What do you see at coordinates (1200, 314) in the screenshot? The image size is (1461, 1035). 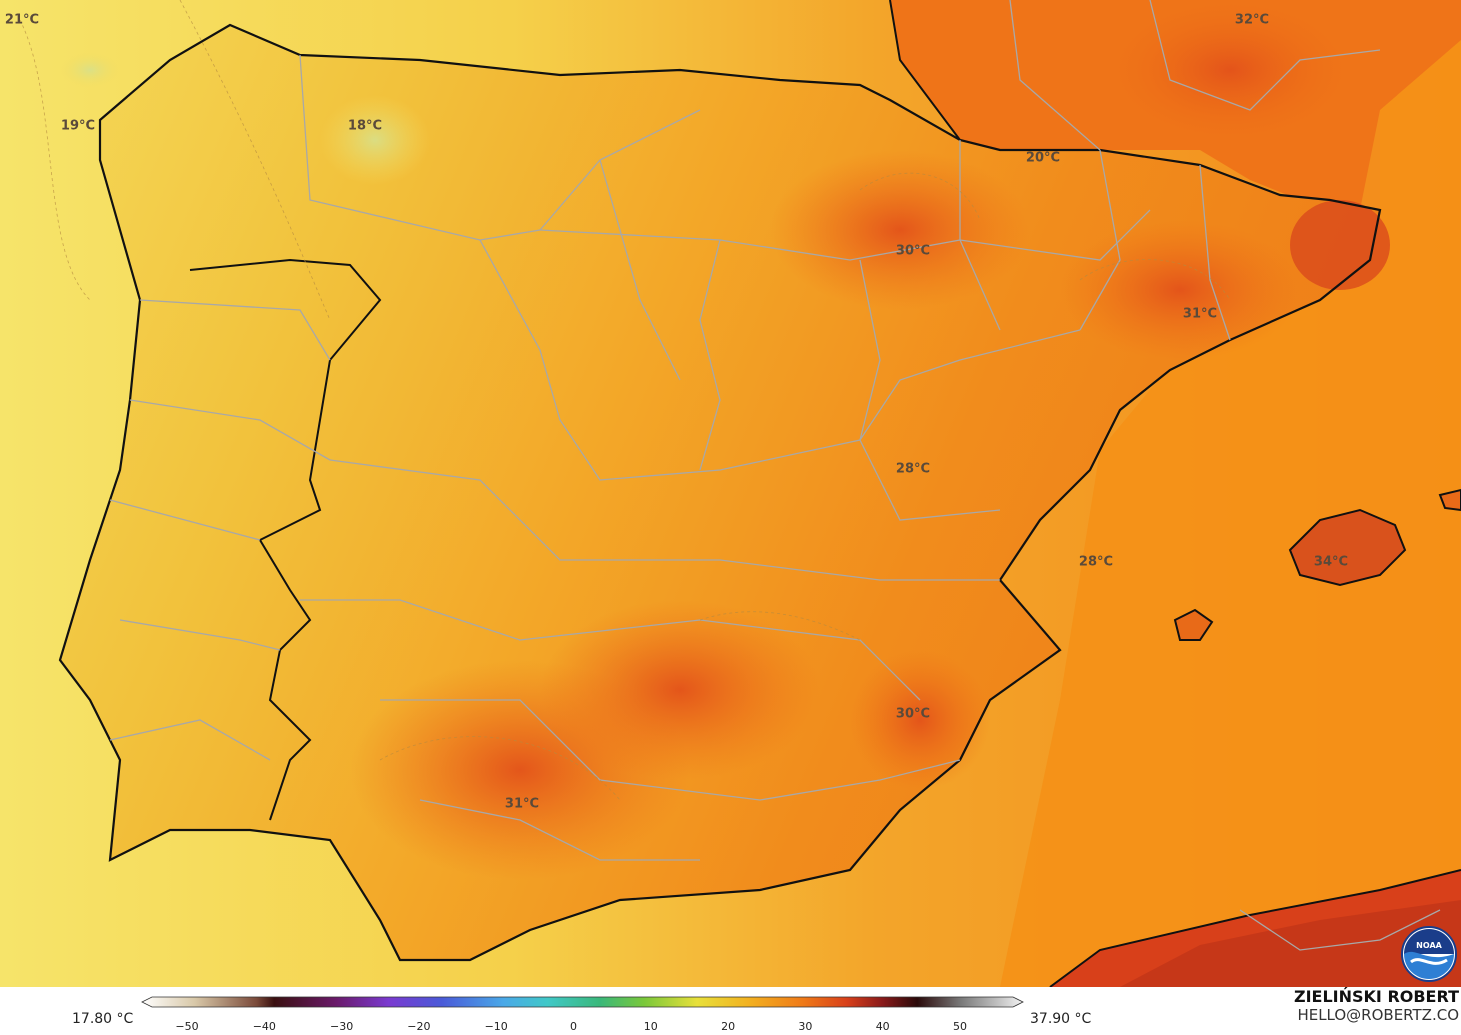 I see `temp-label-catalonia: 31°C` at bounding box center [1200, 314].